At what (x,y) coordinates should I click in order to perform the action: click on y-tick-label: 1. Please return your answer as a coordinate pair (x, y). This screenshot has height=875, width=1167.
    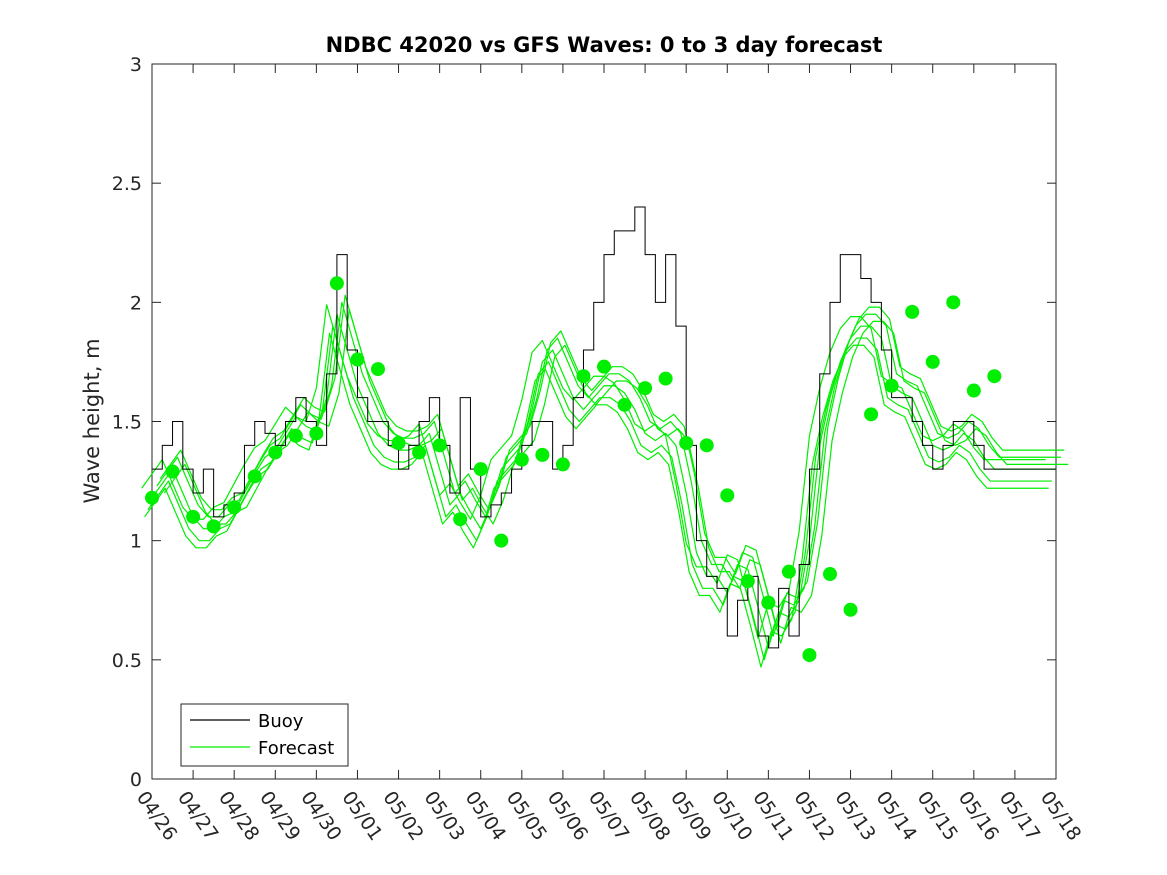
    Looking at the image, I should click on (136, 542).